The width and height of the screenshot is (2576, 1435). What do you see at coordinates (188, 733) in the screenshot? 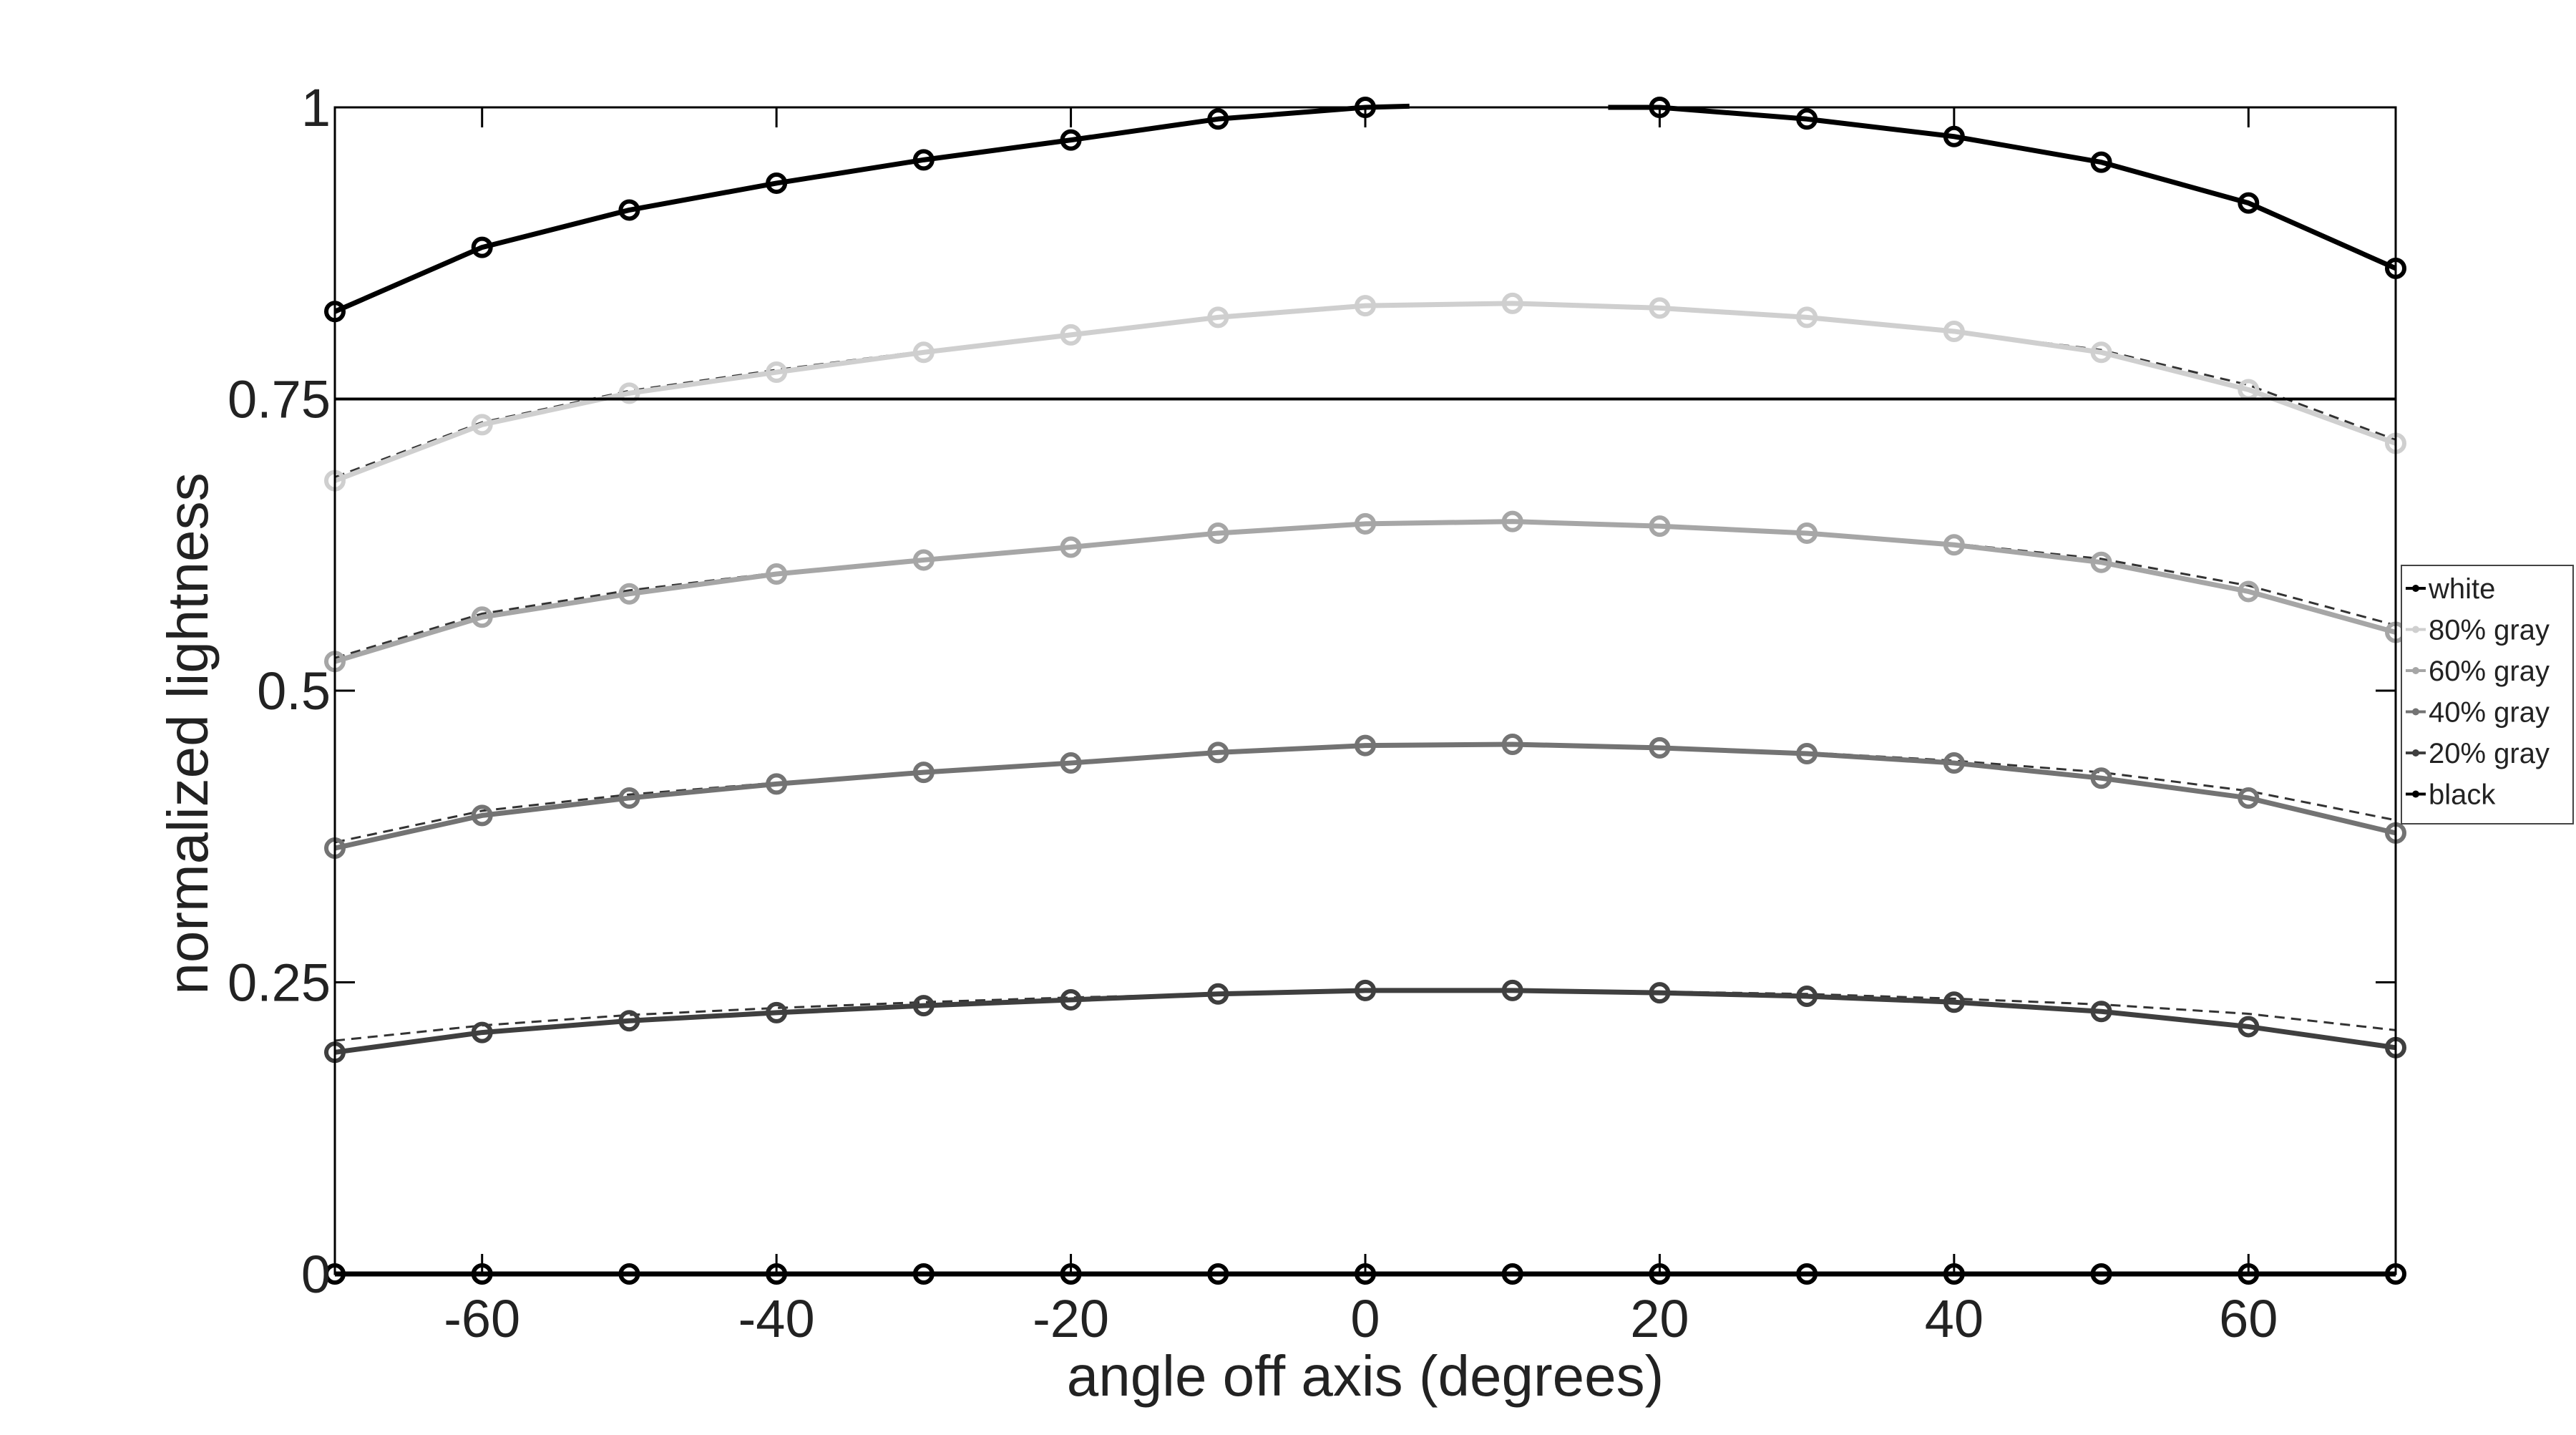
I see `y-axis-title: normalized lightness` at bounding box center [188, 733].